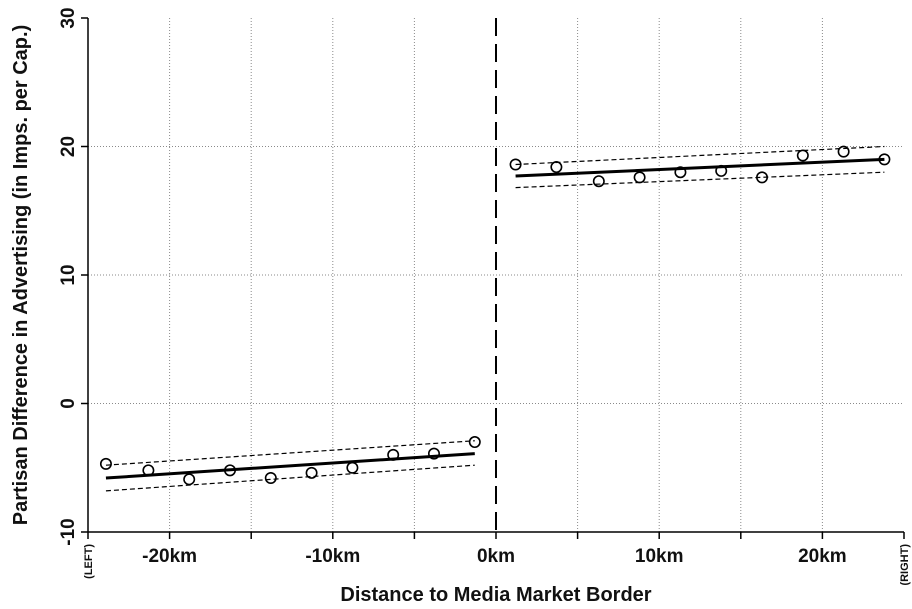 The image size is (912, 609). I want to click on y-tick-label: -10, so click(68, 531).